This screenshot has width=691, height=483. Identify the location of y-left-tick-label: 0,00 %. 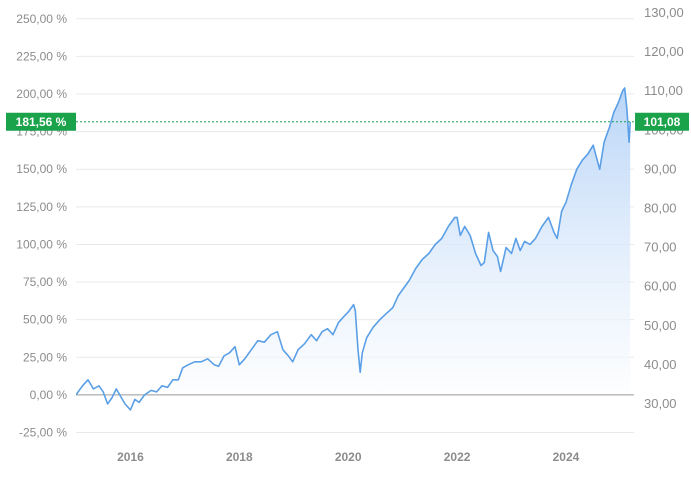
(49, 395).